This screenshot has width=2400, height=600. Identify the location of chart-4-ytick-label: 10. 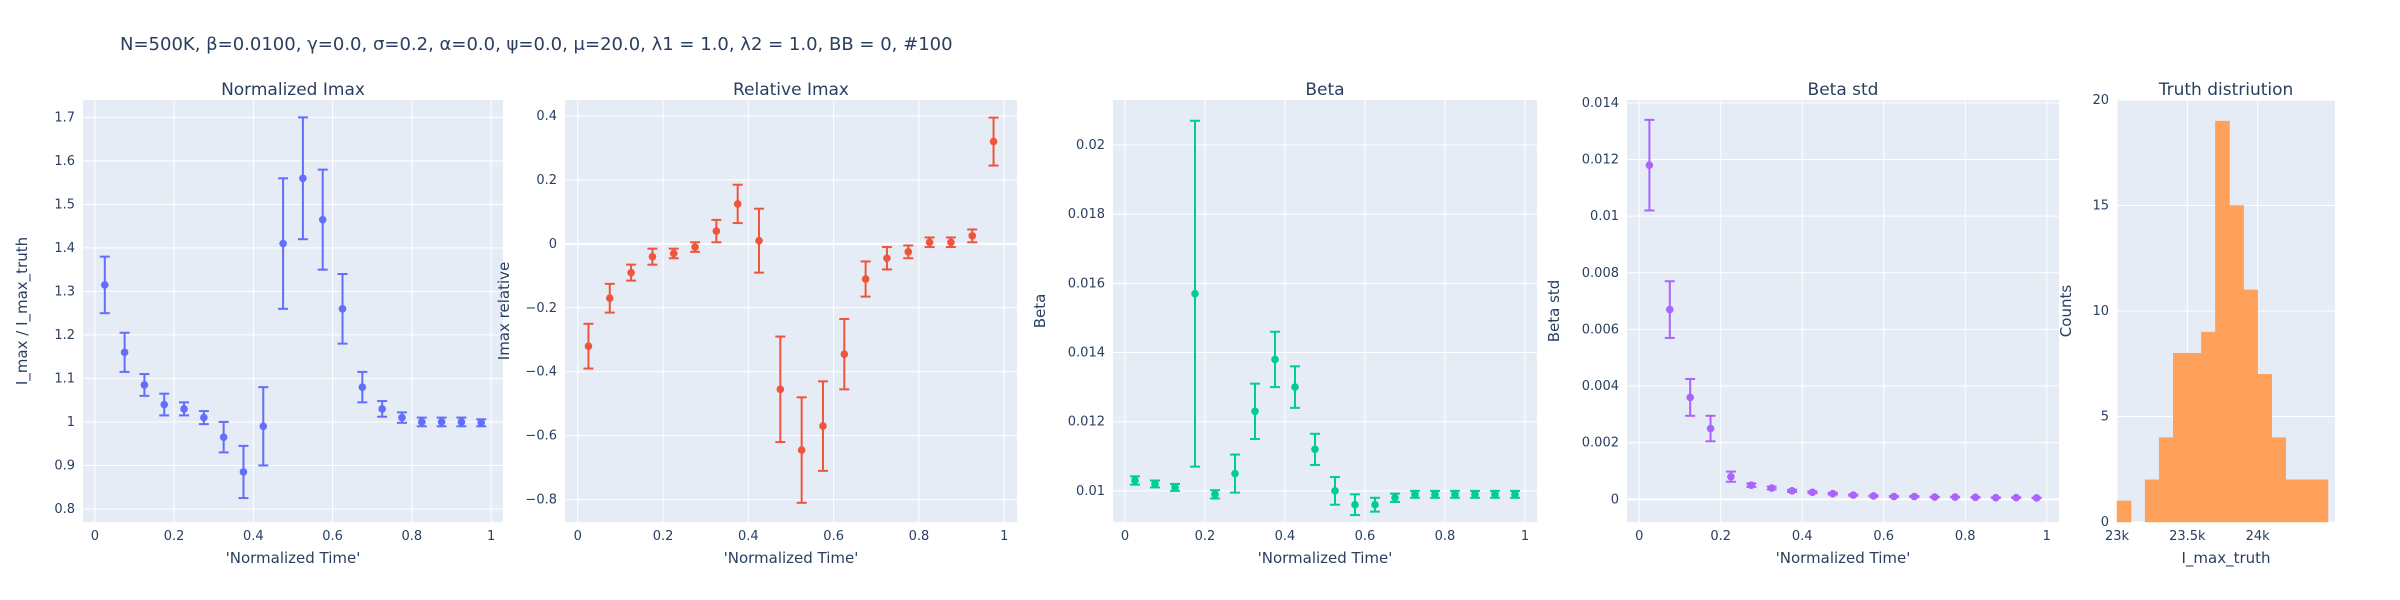
(2100, 311).